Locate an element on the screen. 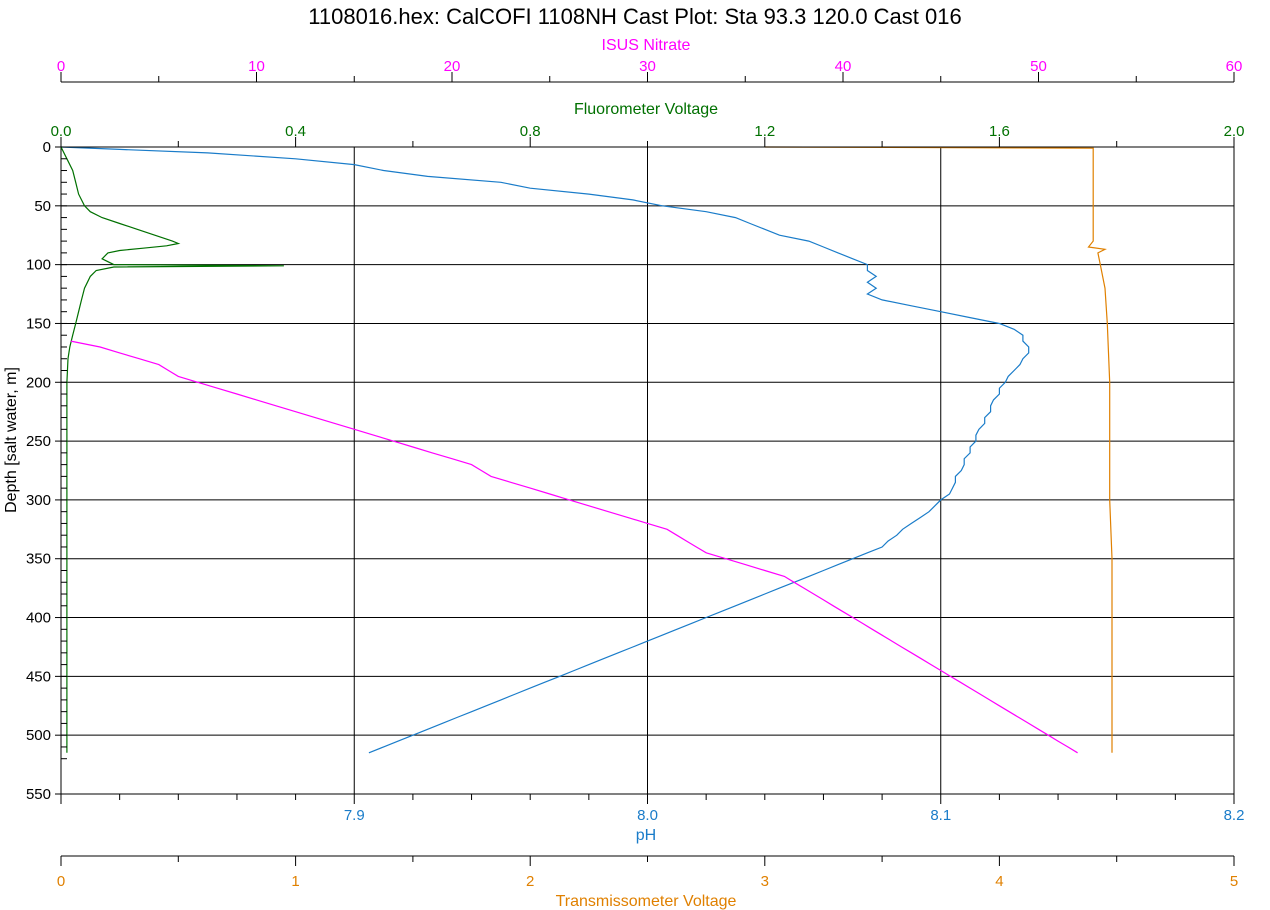  fluor-tick-label: 1.2 is located at coordinates (764, 131).